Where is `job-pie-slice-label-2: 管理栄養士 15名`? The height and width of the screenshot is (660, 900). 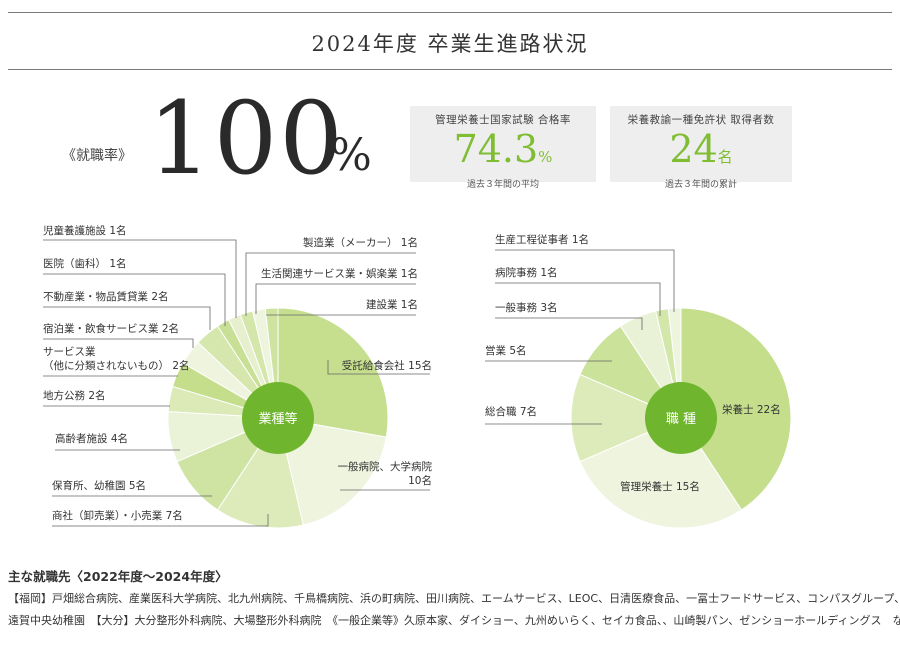 job-pie-slice-label-2: 管理栄養士 15名 is located at coordinates (660, 486).